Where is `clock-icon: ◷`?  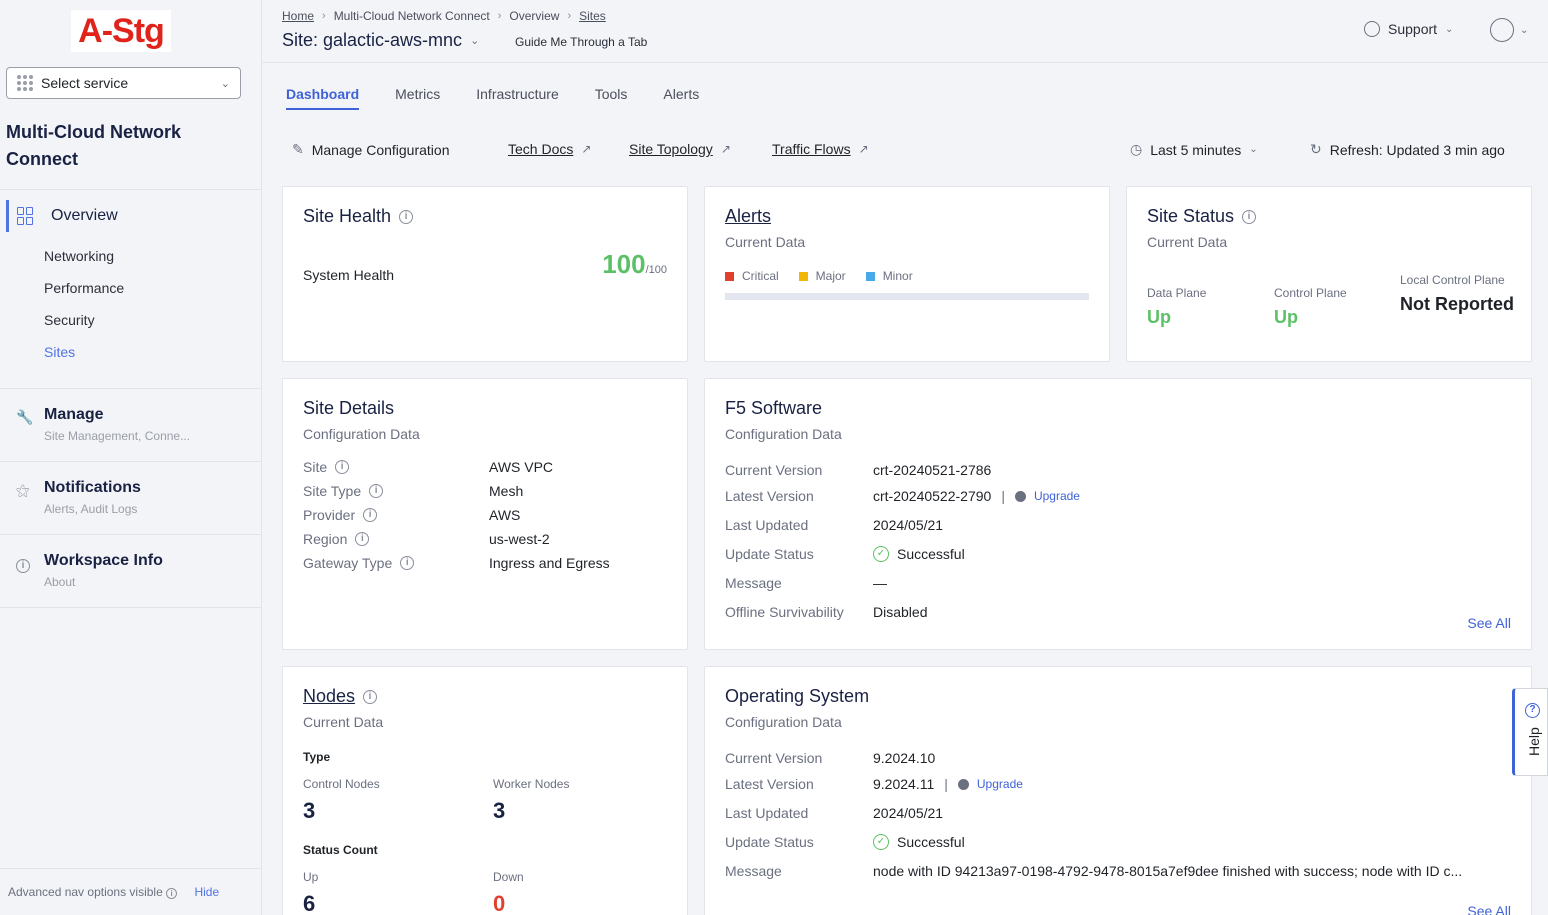
clock-icon: ◷ is located at coordinates (1136, 149).